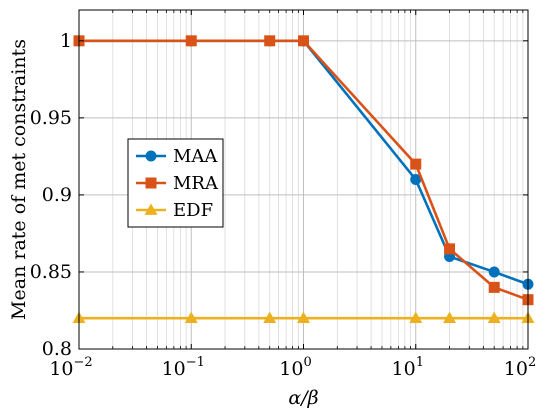 The image size is (550, 415). I want to click on legend-item-edf: EDF, so click(174, 210).